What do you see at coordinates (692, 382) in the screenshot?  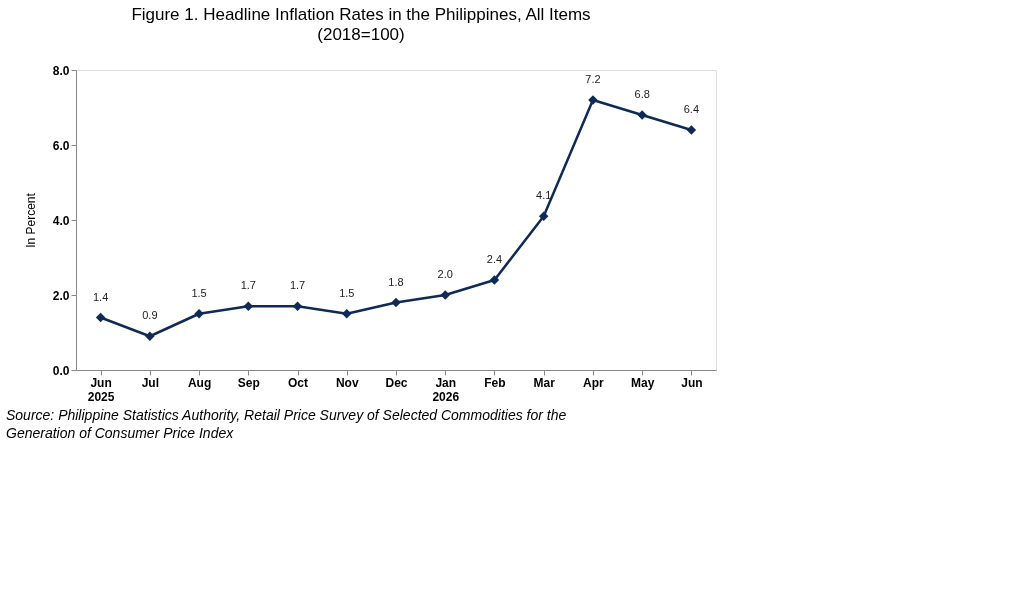 I see `x-tick-label: Jun` at bounding box center [692, 382].